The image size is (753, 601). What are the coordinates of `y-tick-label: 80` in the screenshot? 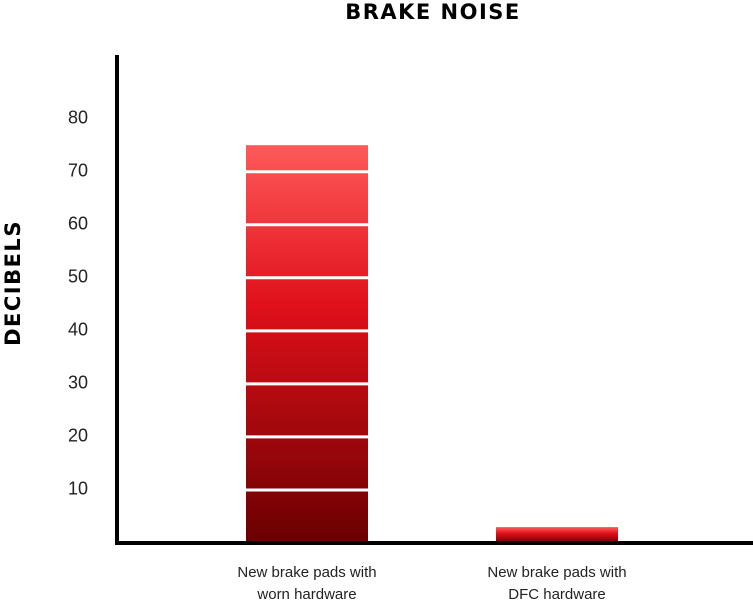 It's located at (78, 117).